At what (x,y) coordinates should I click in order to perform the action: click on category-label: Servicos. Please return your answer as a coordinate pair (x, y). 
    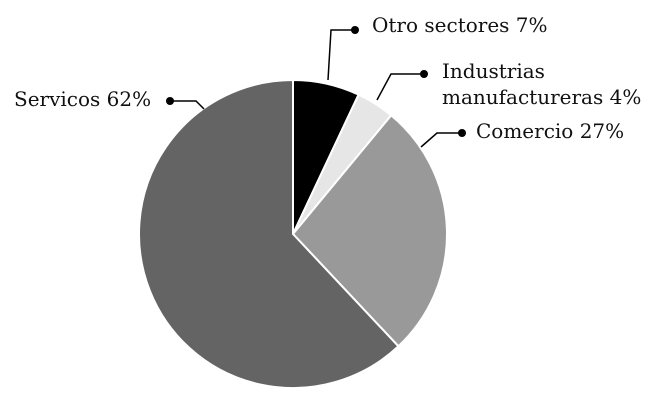
    Looking at the image, I should click on (57, 99).